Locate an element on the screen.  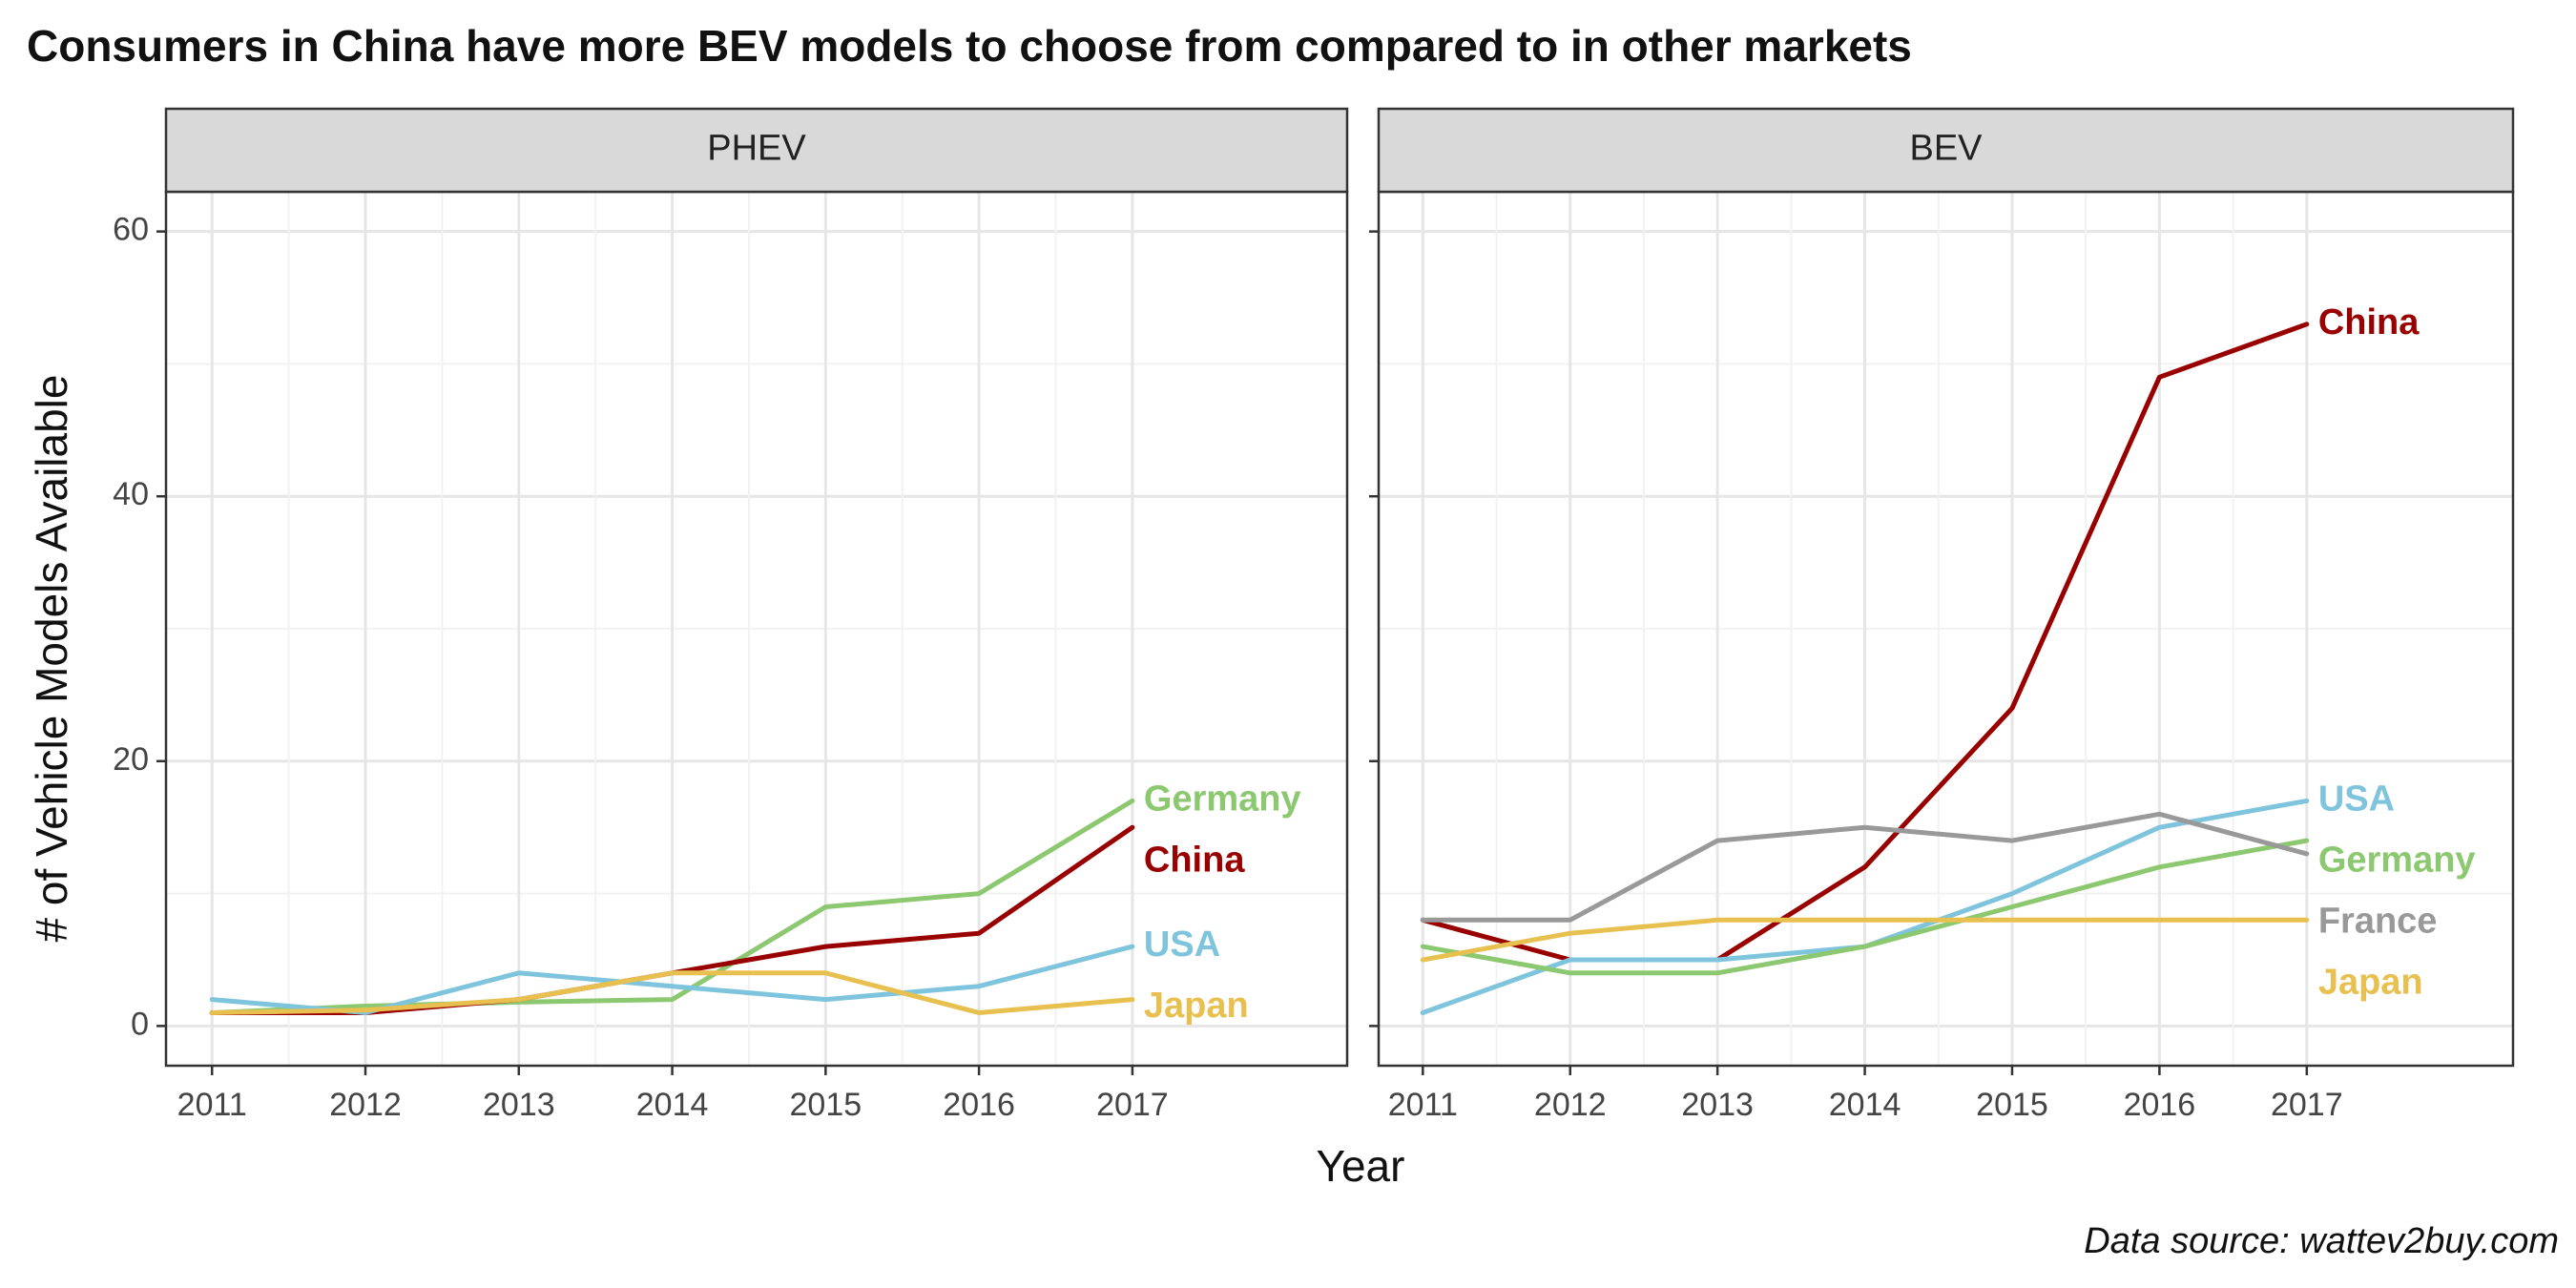
series-line-phev-usa is located at coordinates (672, 979).